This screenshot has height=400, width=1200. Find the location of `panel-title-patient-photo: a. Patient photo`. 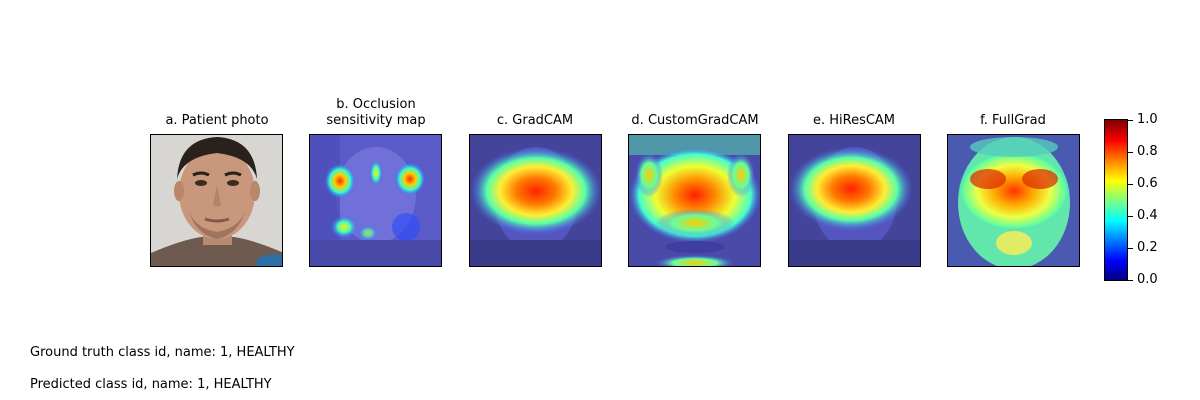

panel-title-patient-photo: a. Patient photo is located at coordinates (217, 120).